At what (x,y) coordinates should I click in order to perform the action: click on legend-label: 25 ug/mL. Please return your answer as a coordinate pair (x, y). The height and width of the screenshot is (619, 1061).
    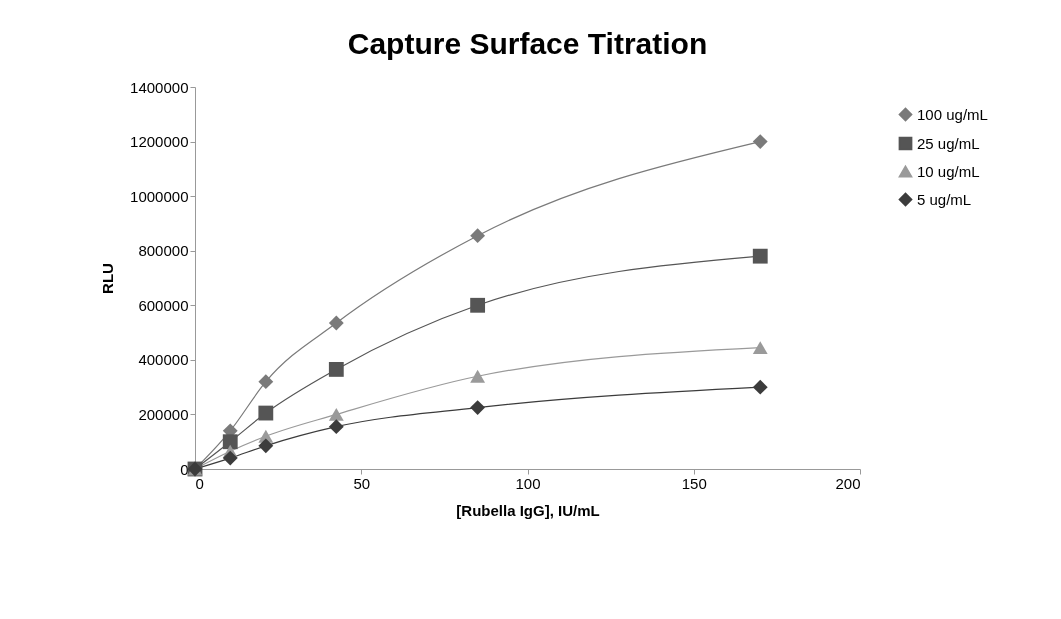
    Looking at the image, I should click on (948, 143).